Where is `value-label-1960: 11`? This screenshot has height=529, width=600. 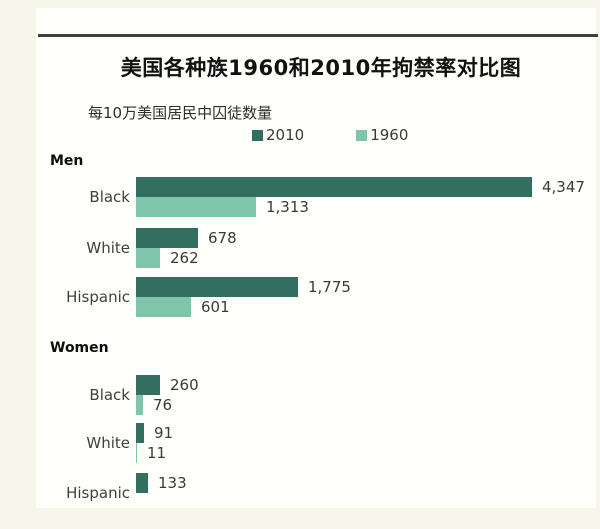
value-label-1960: 11 is located at coordinates (157, 453).